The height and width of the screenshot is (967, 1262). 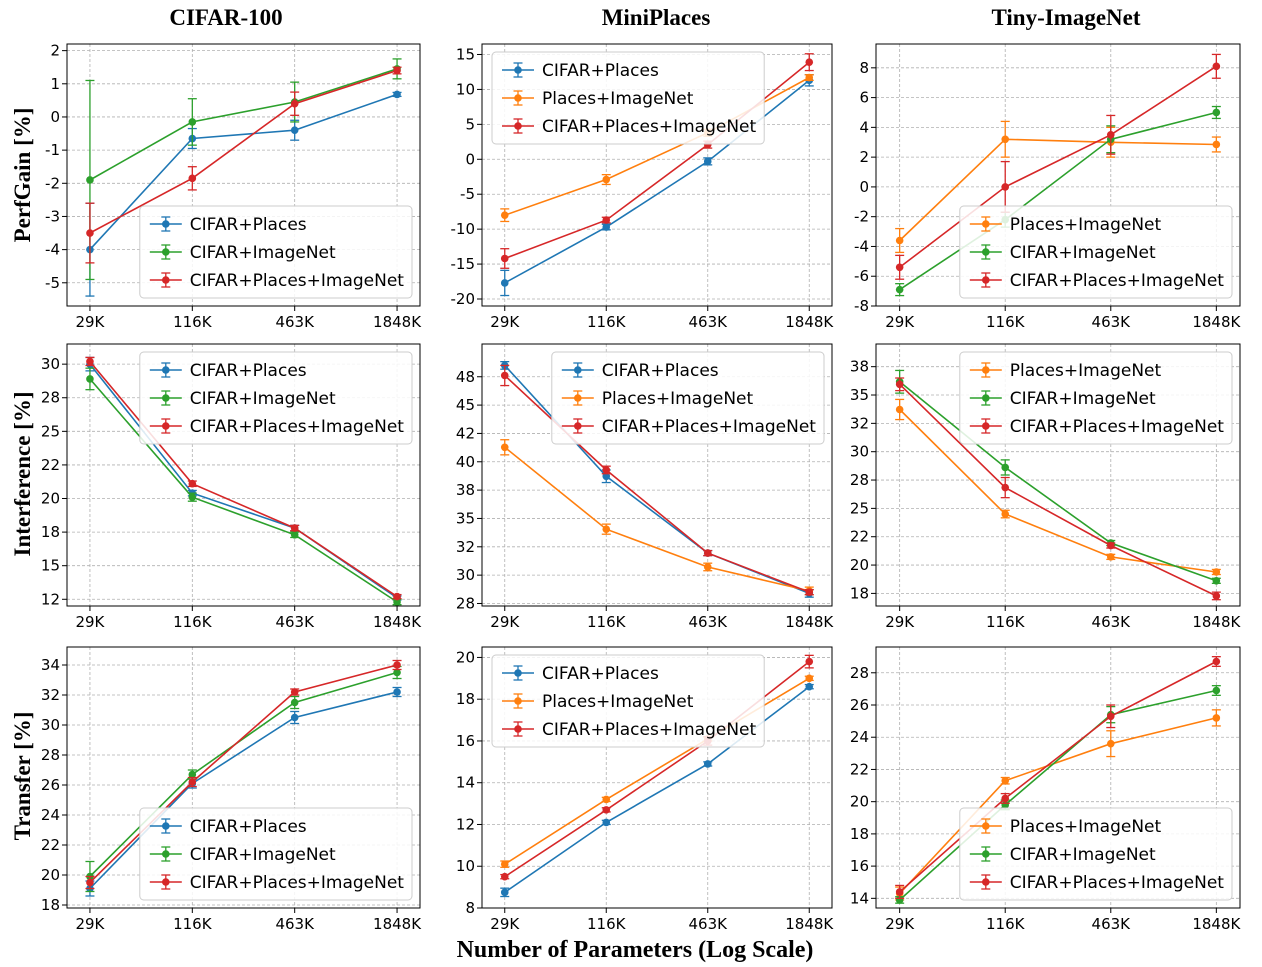 I want to click on y-tick-label: 4, so click(x=864, y=127).